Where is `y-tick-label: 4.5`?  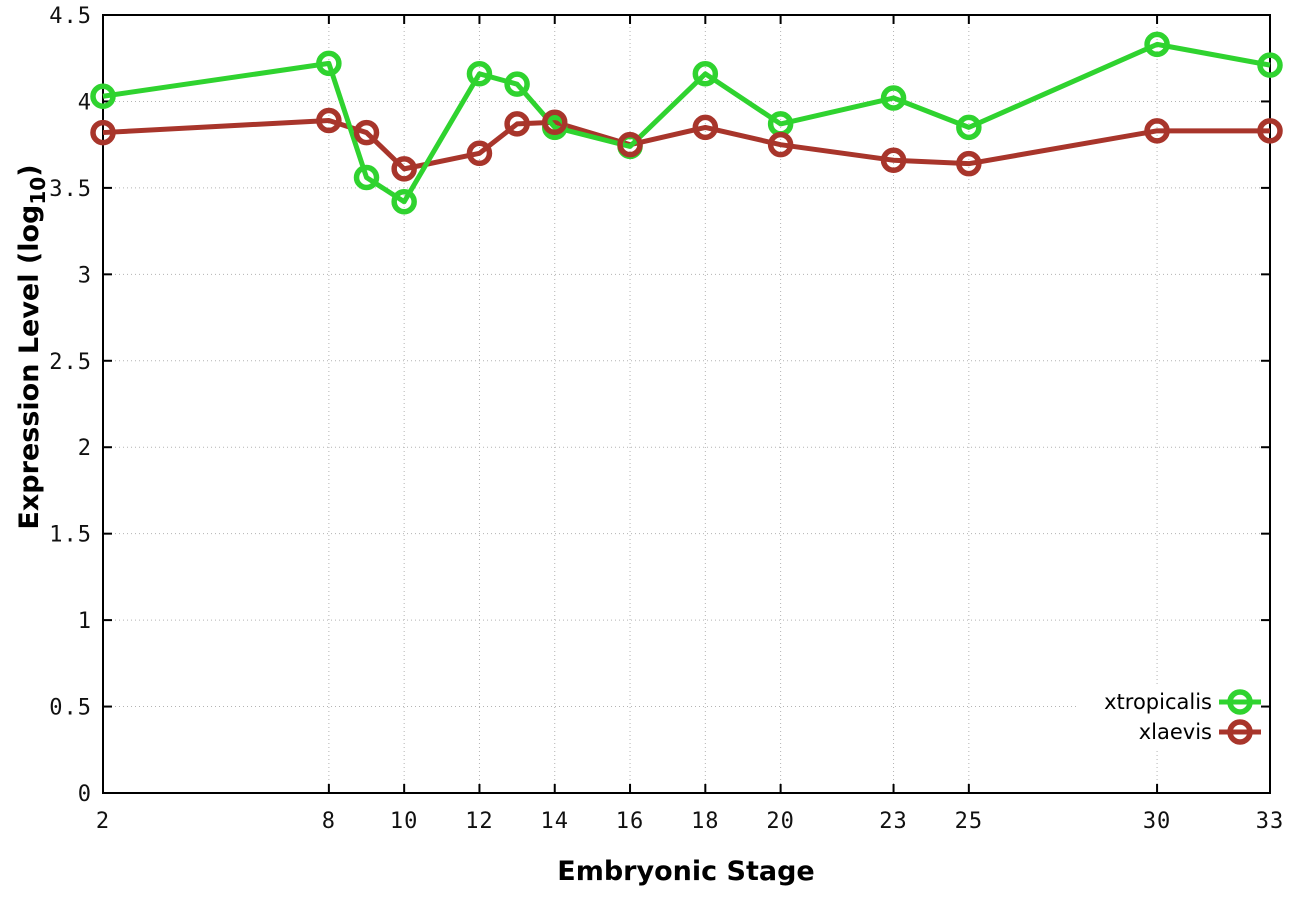
y-tick-label: 4.5 is located at coordinates (70, 16).